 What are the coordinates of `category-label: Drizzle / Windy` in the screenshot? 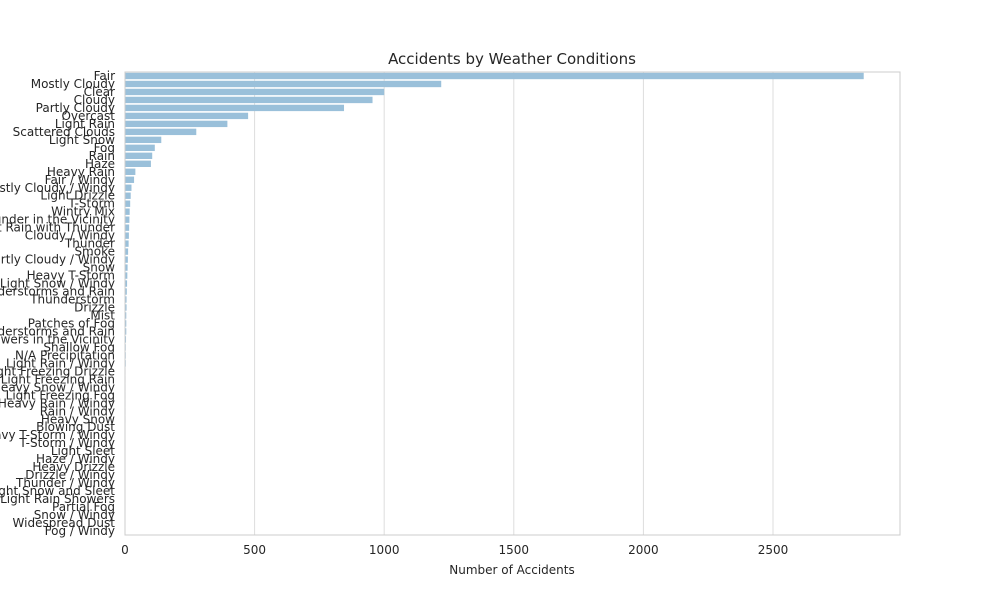 It's located at (70, 475).